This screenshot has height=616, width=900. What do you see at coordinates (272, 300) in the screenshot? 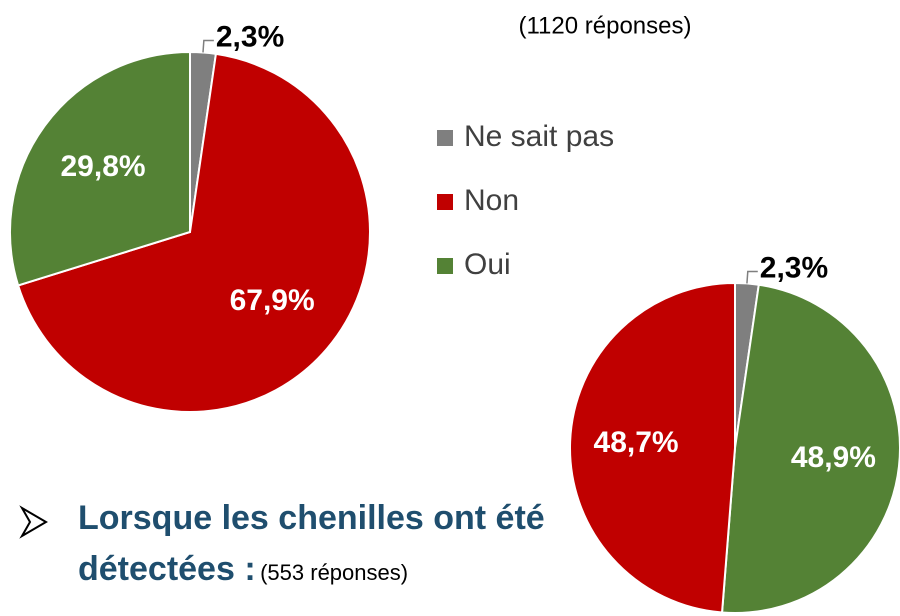
I see `data-label: 67,9%` at bounding box center [272, 300].